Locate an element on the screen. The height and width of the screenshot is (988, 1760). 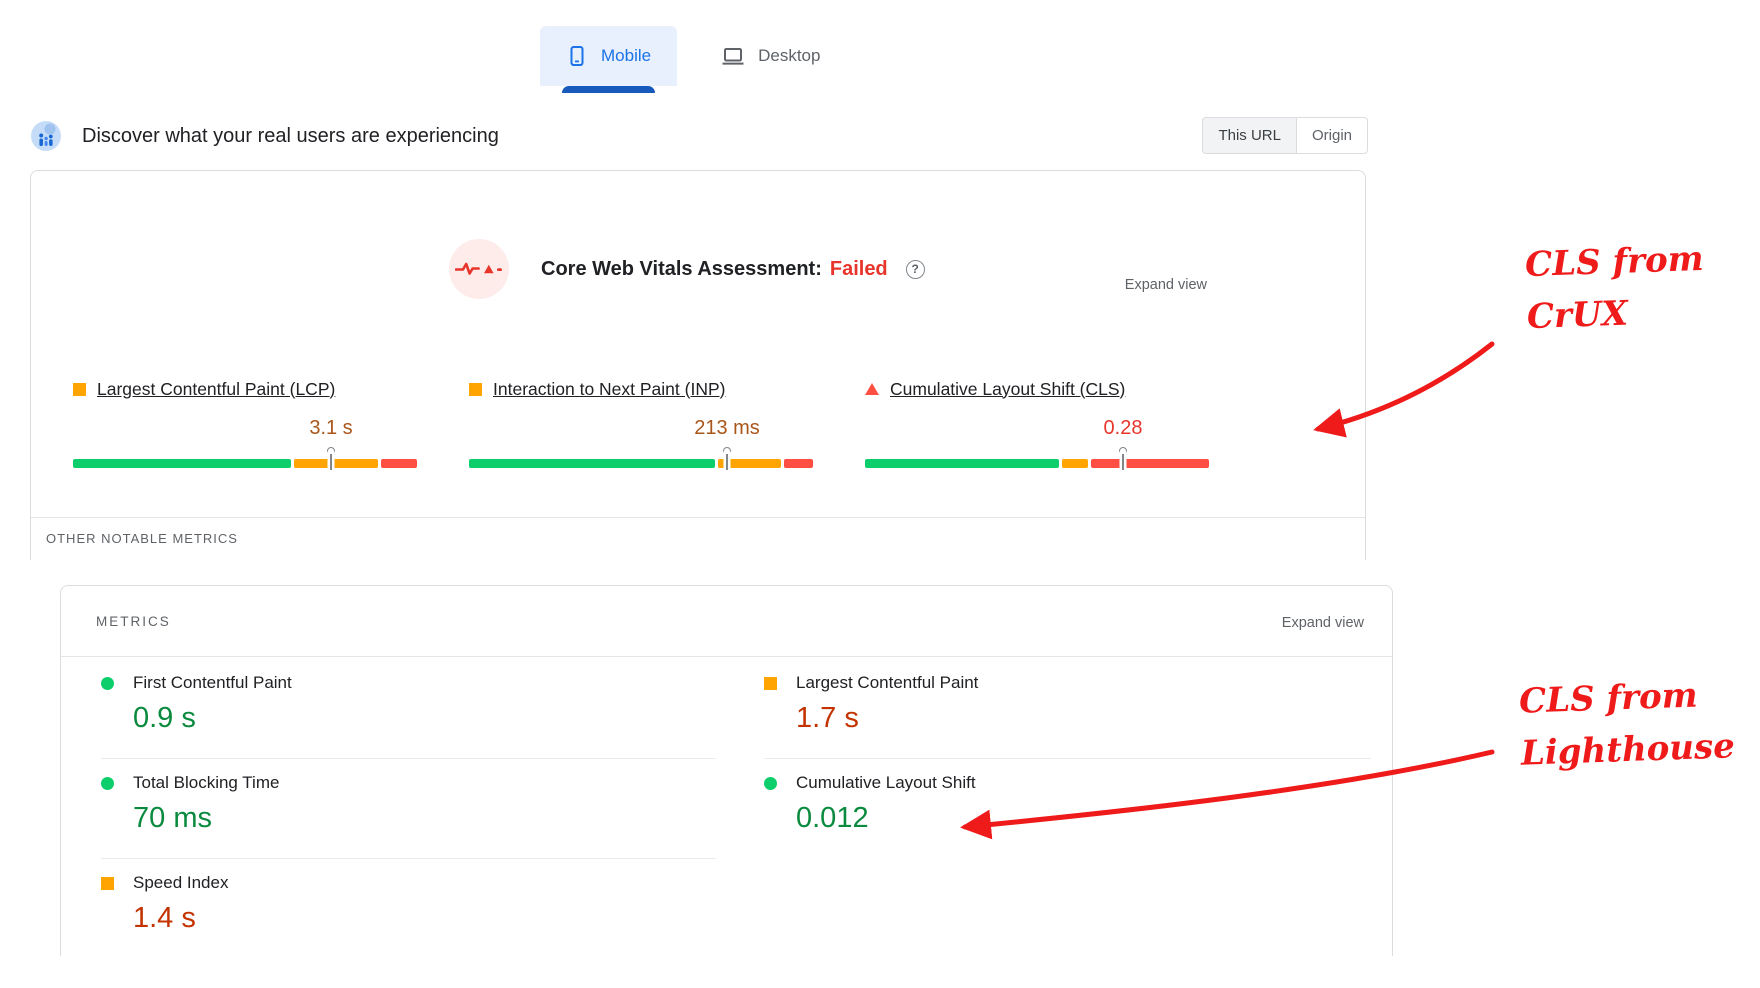
expand-view-link-field: Expand view is located at coordinates (1165, 285).